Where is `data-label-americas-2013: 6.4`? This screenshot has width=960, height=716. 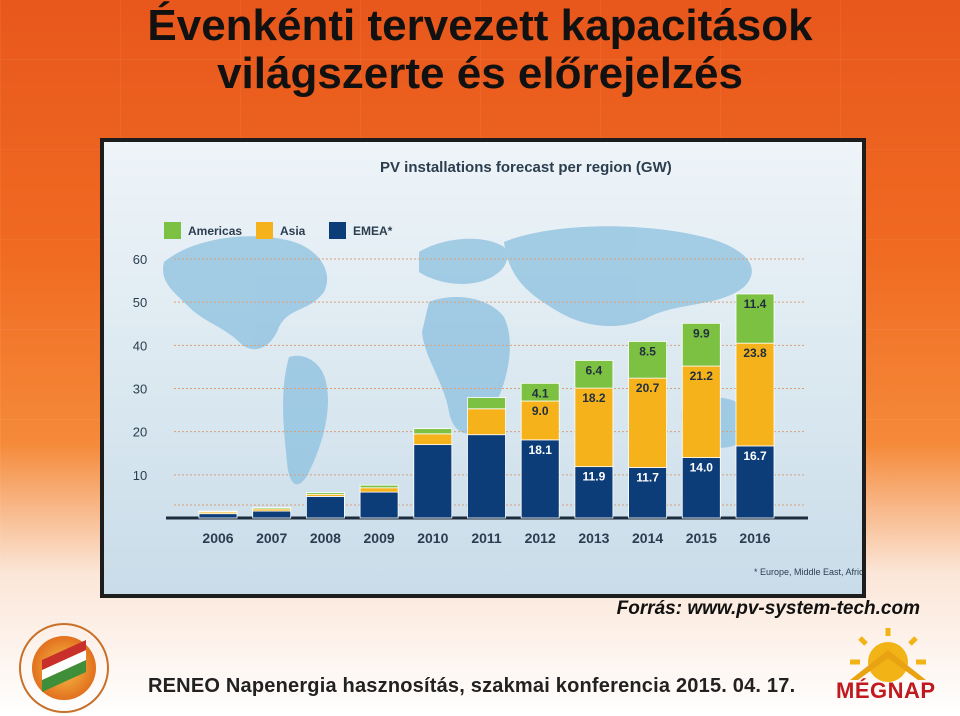
data-label-americas-2013: 6.4 is located at coordinates (594, 370).